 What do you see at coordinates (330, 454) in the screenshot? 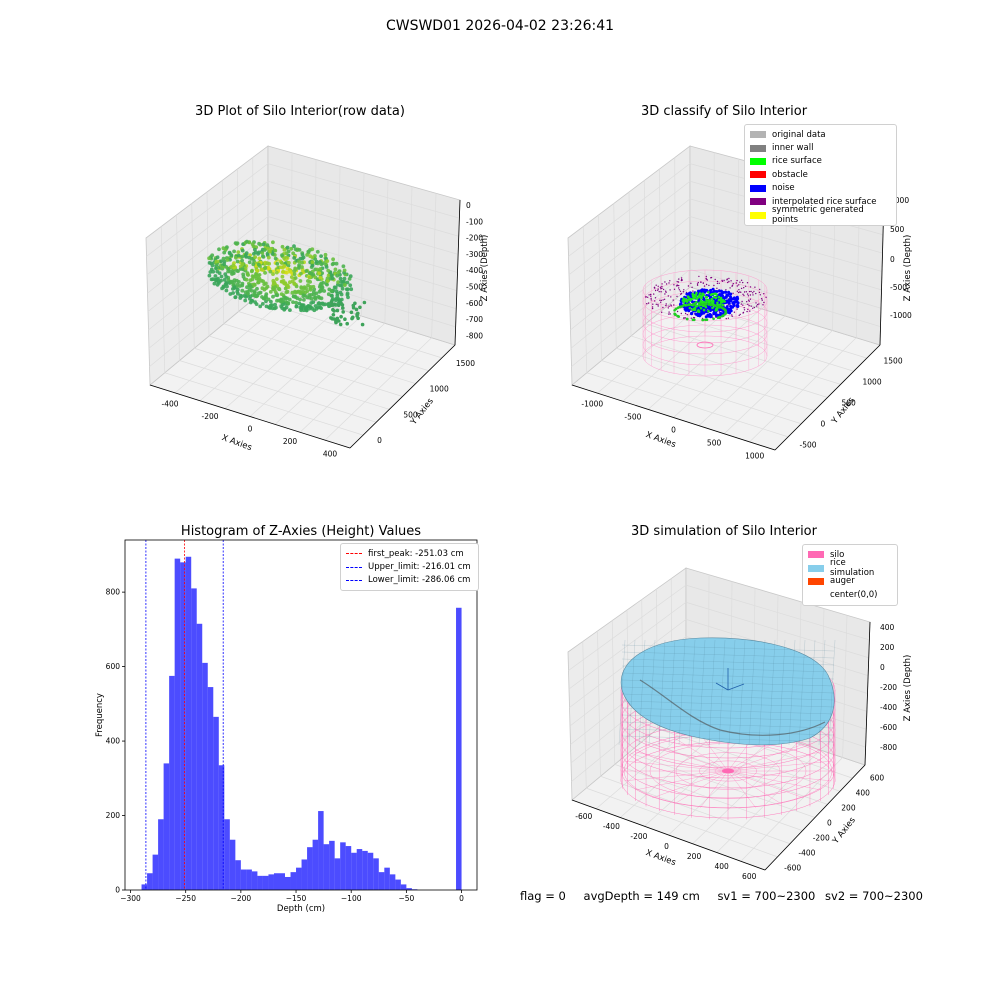
I see `raw-x-tick-4: 400` at bounding box center [330, 454].